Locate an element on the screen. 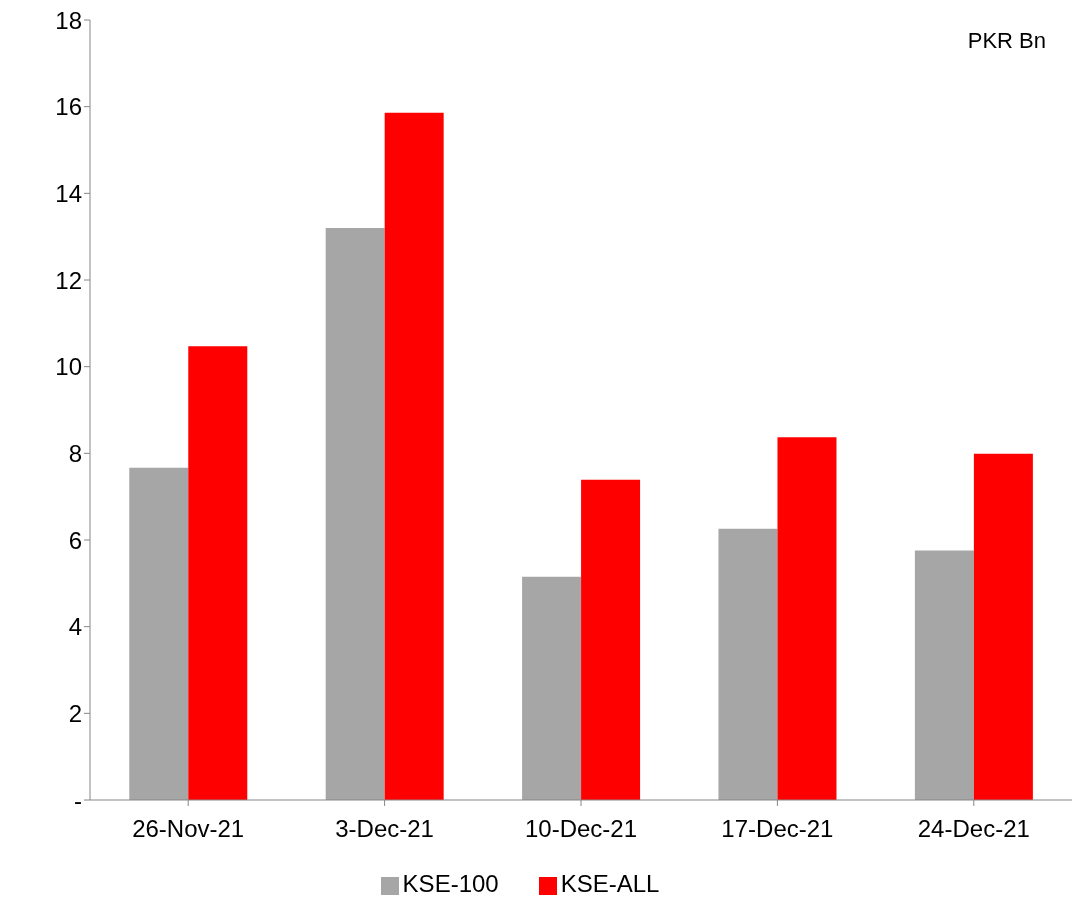 This screenshot has width=1084, height=917. y-tick-label: 12 is located at coordinates (68, 280).